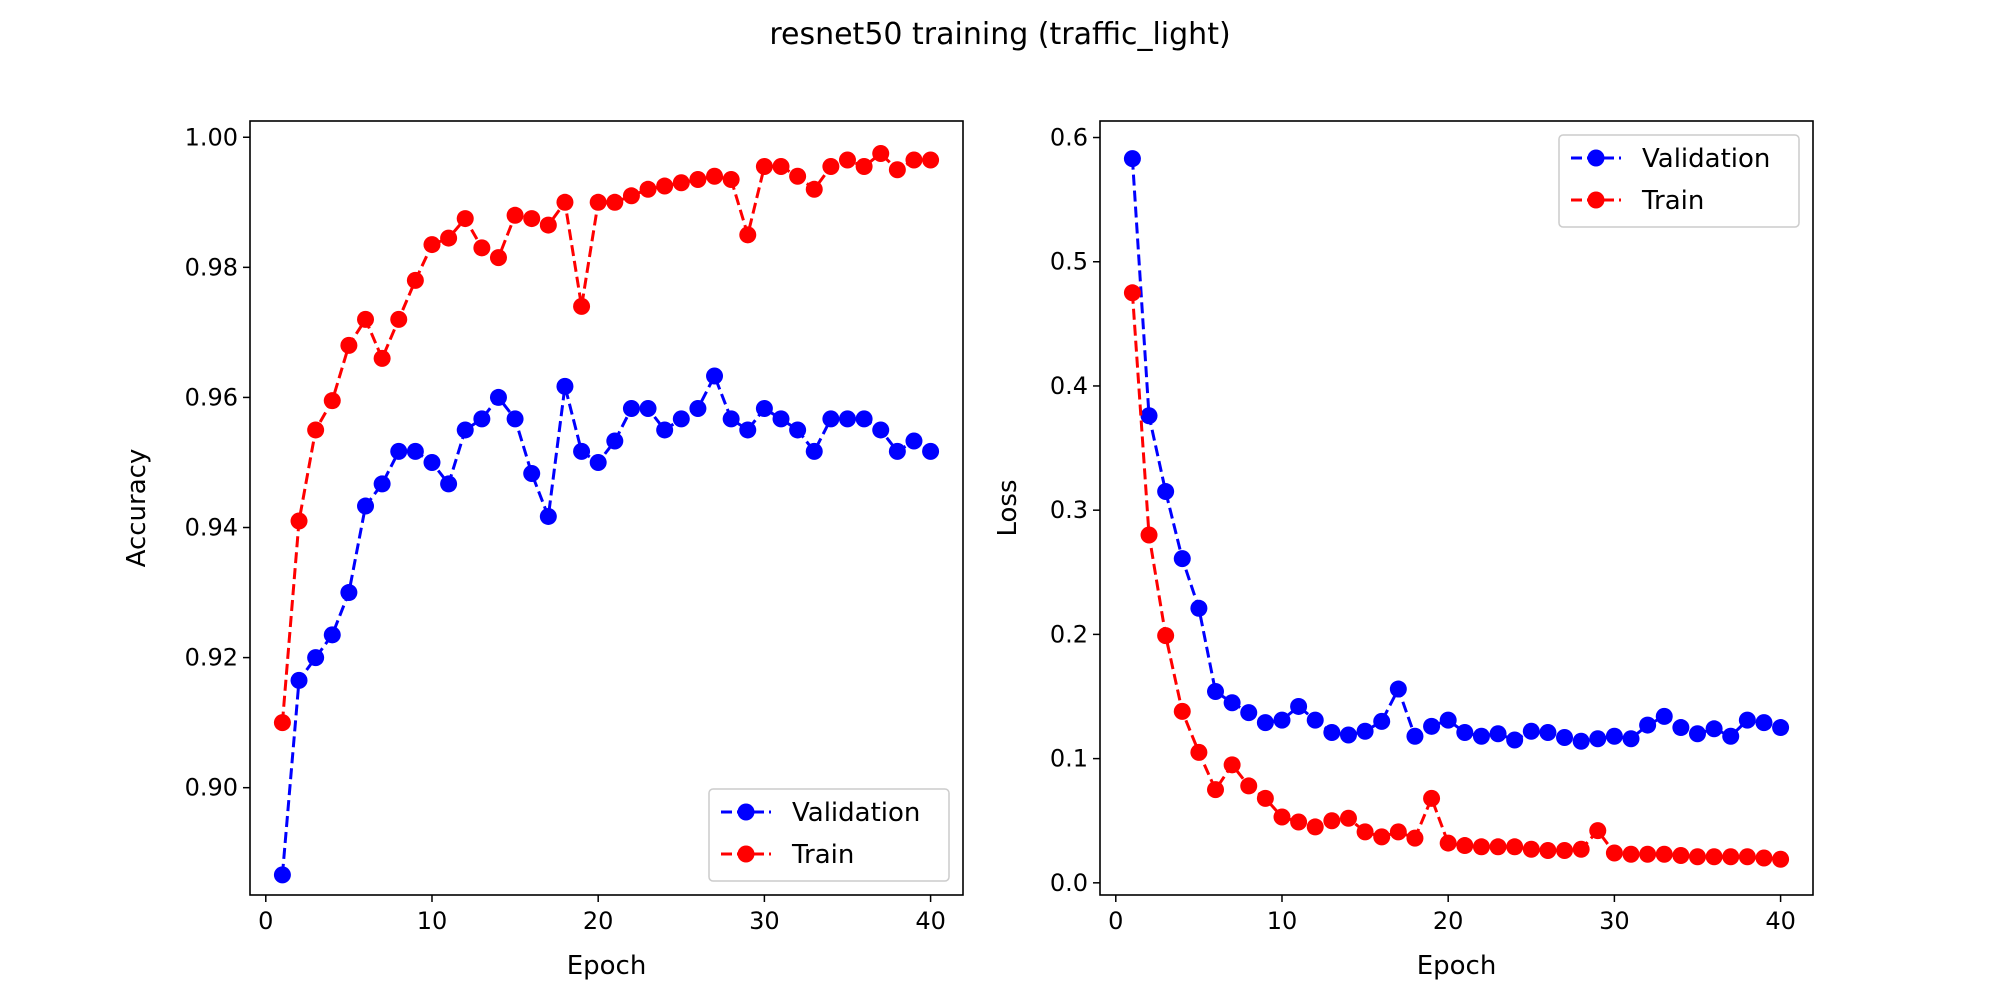 This screenshot has height=1000, width=2000. I want to click on x-axis-label: Epoch, so click(1457, 966).